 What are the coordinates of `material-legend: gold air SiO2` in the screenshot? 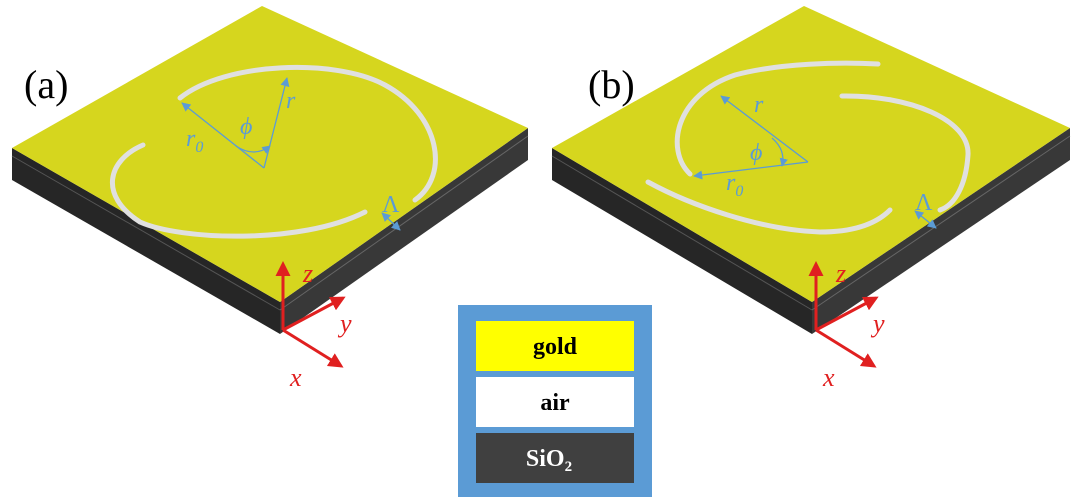 It's located at (555, 401).